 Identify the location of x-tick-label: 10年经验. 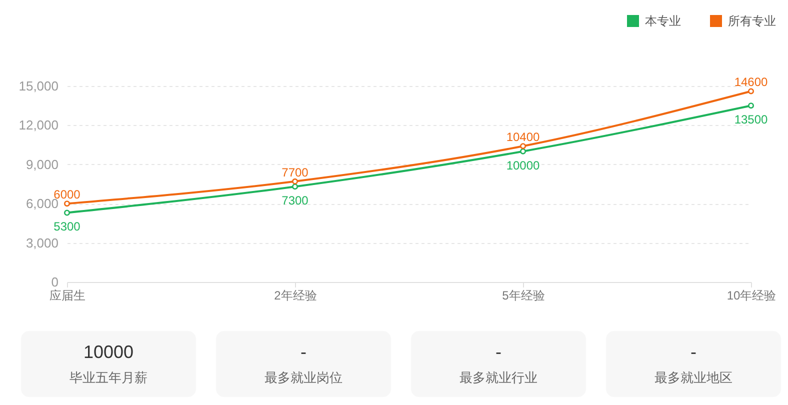
(751, 295).